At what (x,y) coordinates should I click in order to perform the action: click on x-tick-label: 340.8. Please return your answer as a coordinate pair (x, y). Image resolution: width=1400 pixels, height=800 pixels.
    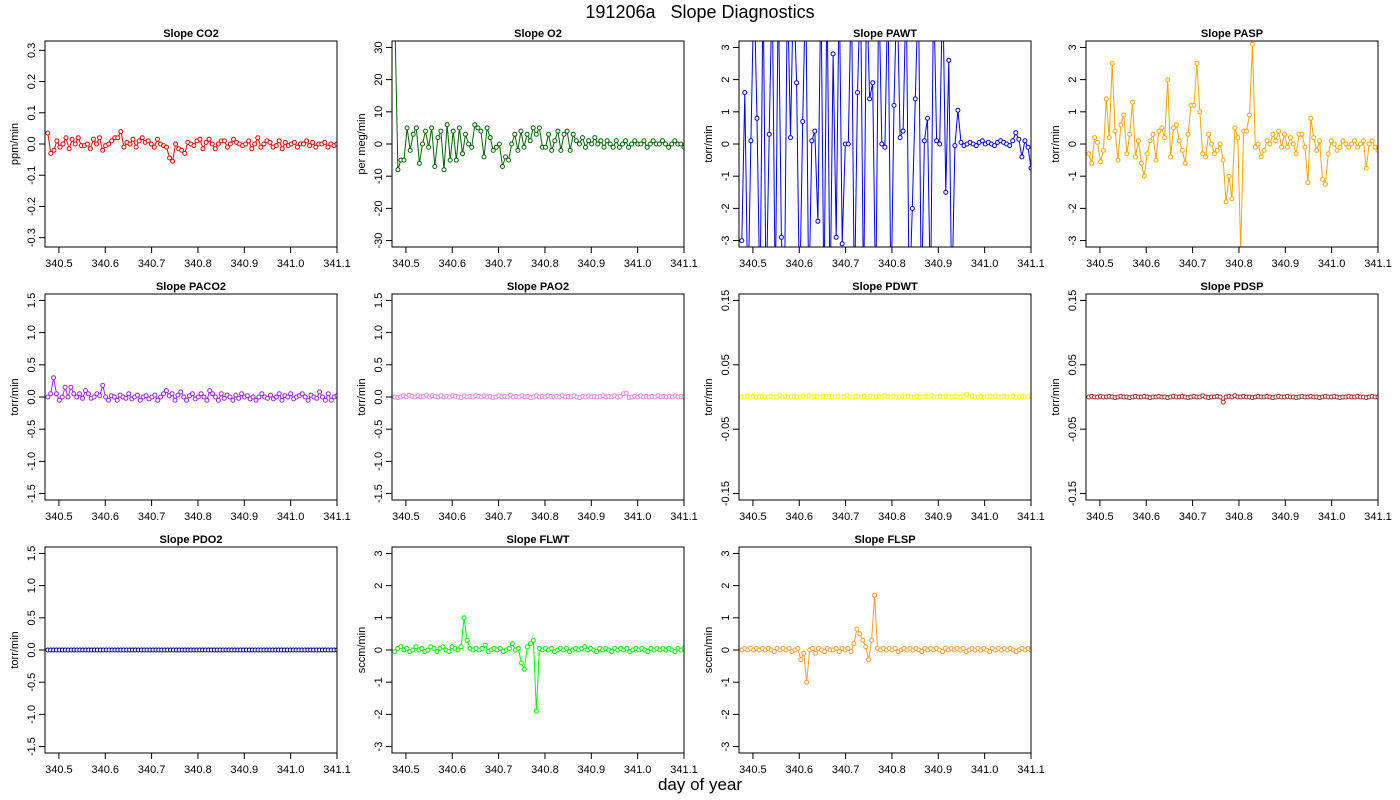
    Looking at the image, I should click on (892, 770).